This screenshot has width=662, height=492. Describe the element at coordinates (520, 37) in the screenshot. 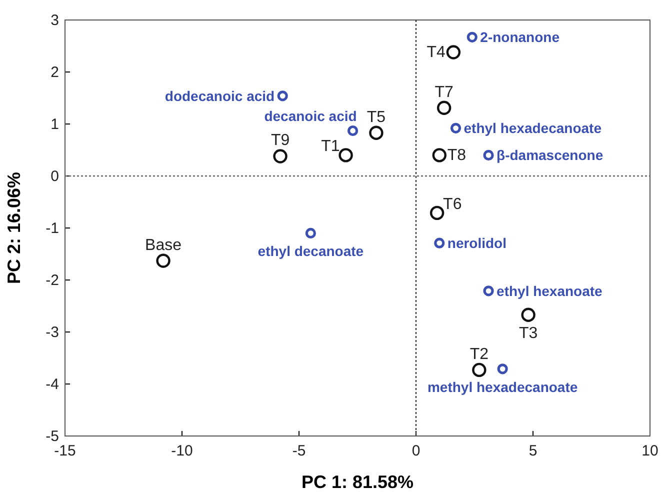

I see `annotation: 2-nonanone` at that location.